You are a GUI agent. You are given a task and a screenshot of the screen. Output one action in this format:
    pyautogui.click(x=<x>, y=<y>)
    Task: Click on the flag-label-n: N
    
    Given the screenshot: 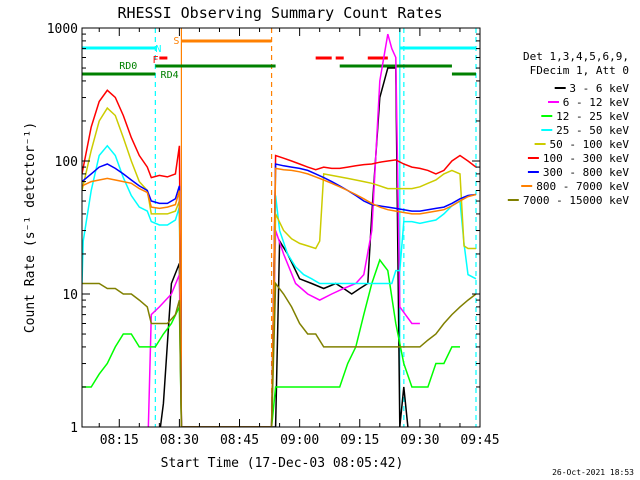 What is the action you would take?
    pyautogui.click(x=158, y=49)
    